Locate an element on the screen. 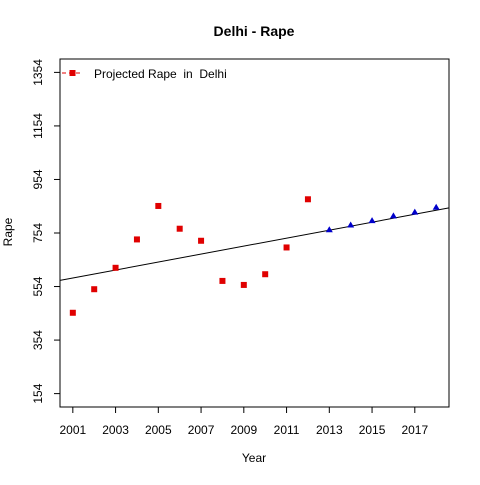 The width and height of the screenshot is (480, 485). x-axis-label: Year is located at coordinates (254, 458).